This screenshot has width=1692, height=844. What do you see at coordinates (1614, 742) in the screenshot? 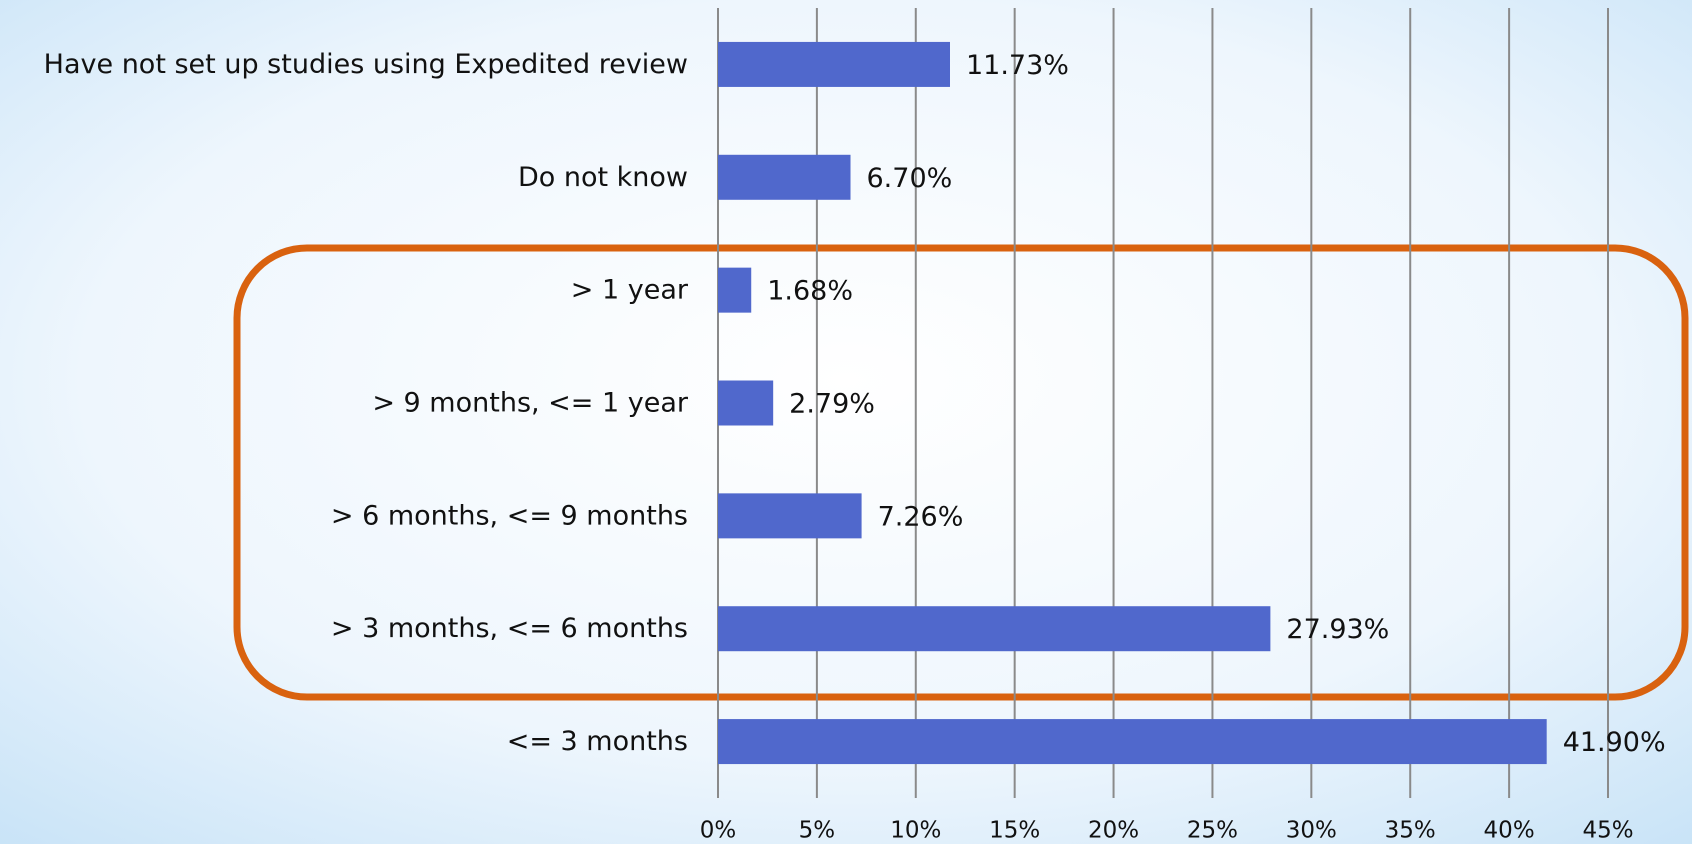
I see `data-label: 41.90%` at bounding box center [1614, 742].